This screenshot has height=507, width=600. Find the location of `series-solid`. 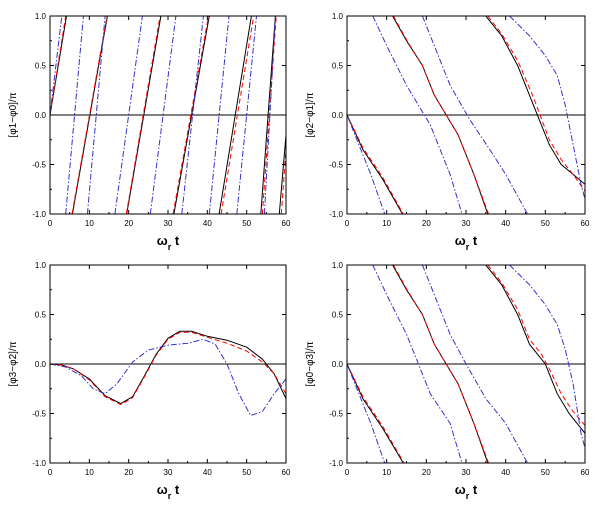

series-solid is located at coordinates (168, 367).